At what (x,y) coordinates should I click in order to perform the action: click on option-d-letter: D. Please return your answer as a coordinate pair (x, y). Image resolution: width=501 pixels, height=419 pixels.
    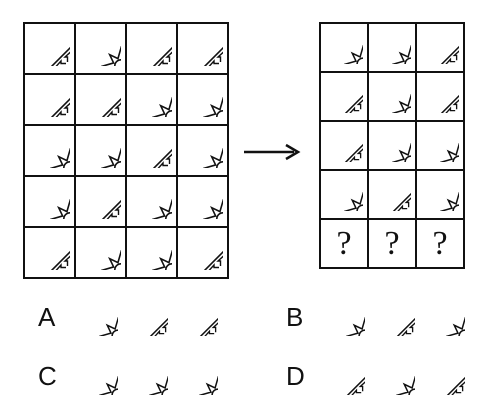
    Looking at the image, I should click on (295, 376).